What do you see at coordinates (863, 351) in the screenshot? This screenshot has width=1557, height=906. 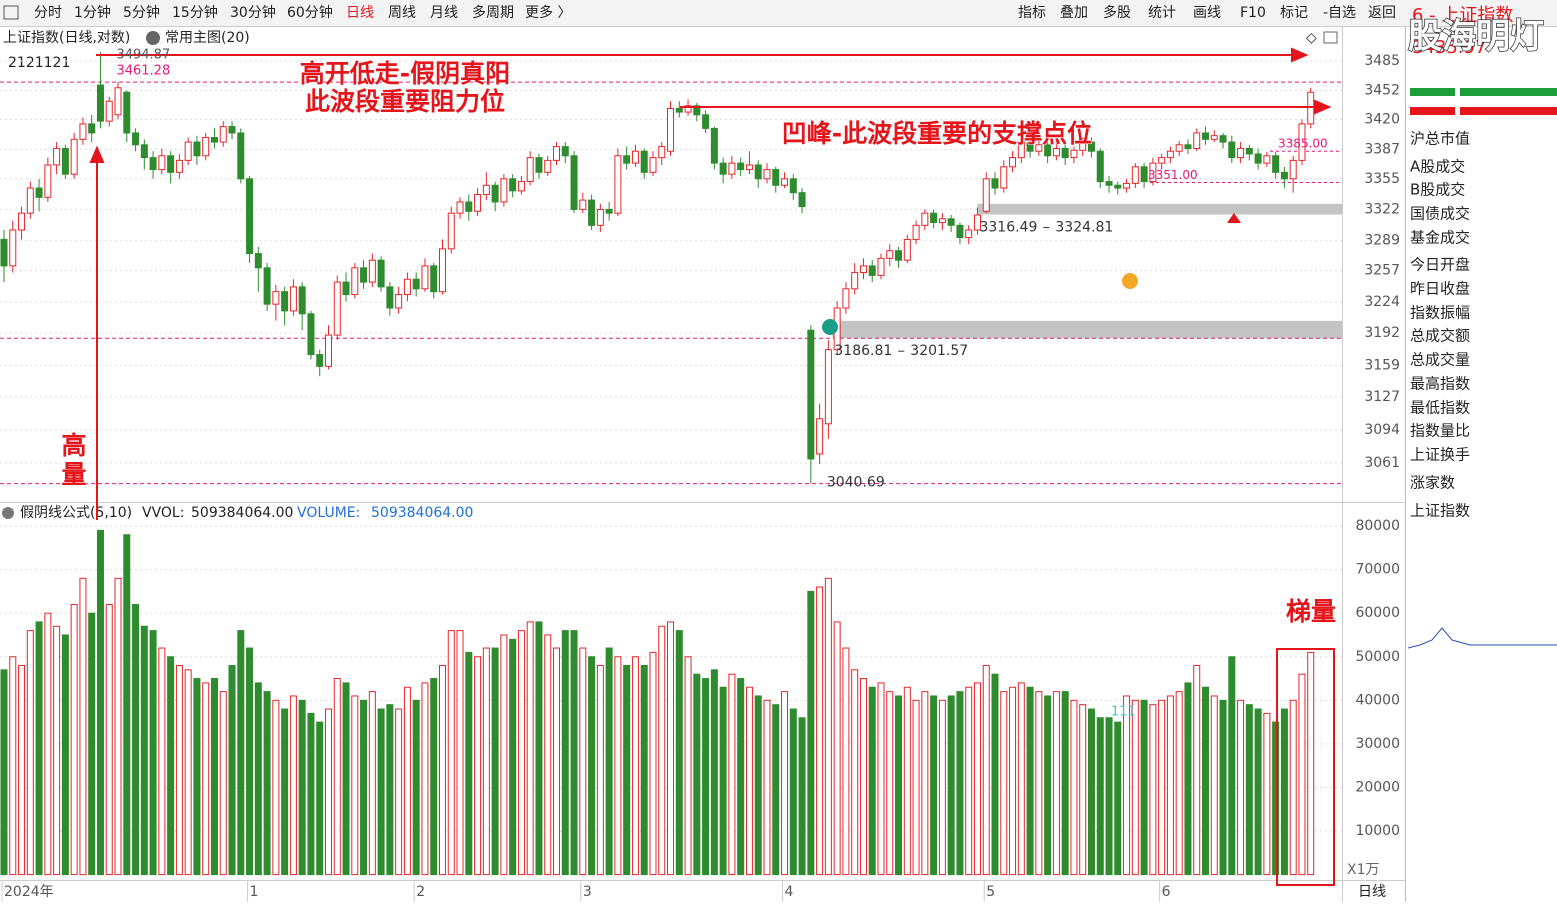 I see `zone-label: 3186.81` at bounding box center [863, 351].